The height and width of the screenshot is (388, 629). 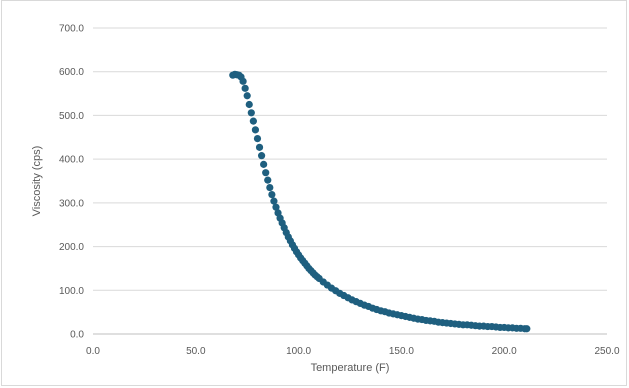 What do you see at coordinates (71, 72) in the screenshot?
I see `y-tick-label: 600.0` at bounding box center [71, 72].